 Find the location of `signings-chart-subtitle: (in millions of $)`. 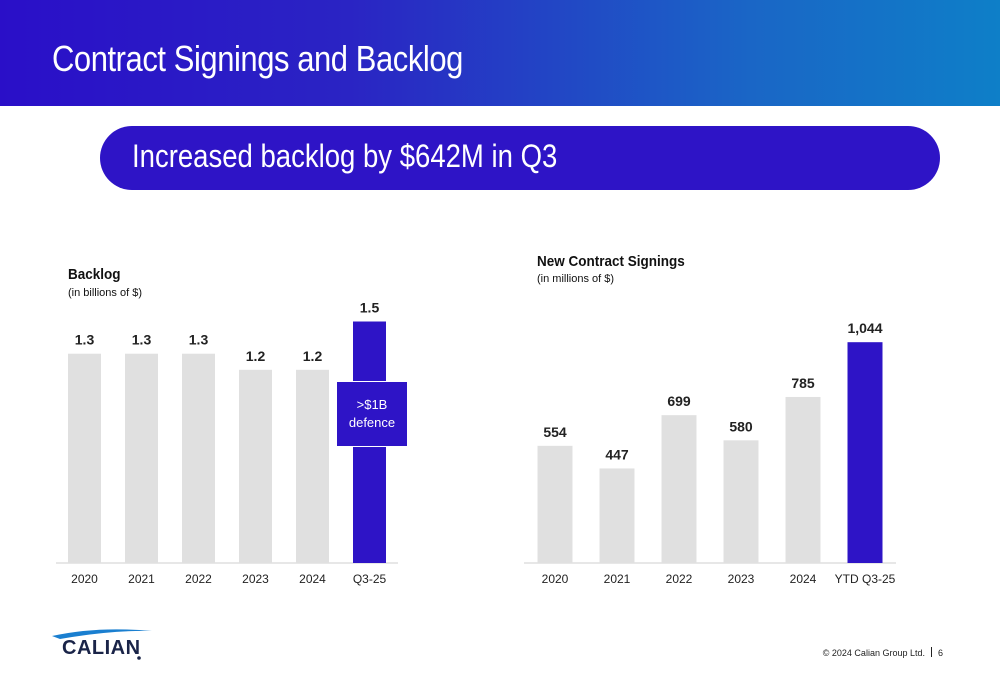

signings-chart-subtitle: (in millions of $) is located at coordinates (576, 279).